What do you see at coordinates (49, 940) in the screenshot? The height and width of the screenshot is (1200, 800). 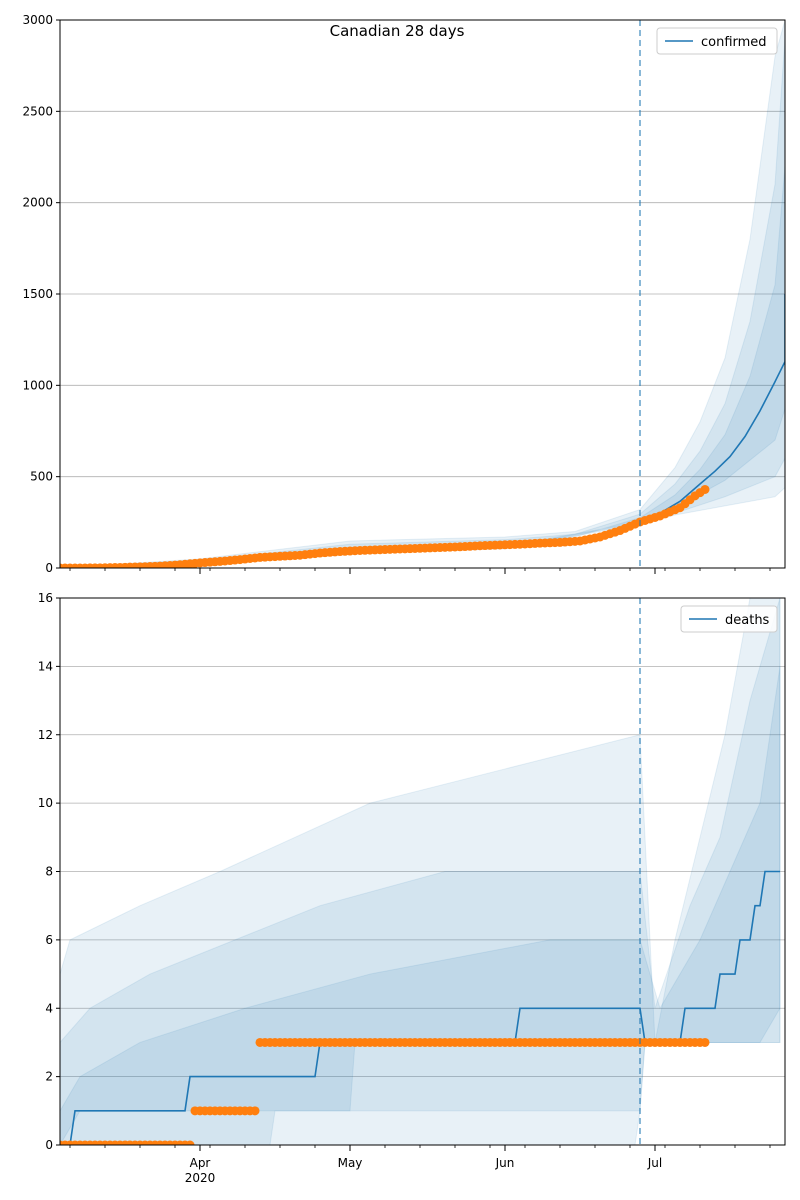 I see `y-tick-label: 6` at bounding box center [49, 940].